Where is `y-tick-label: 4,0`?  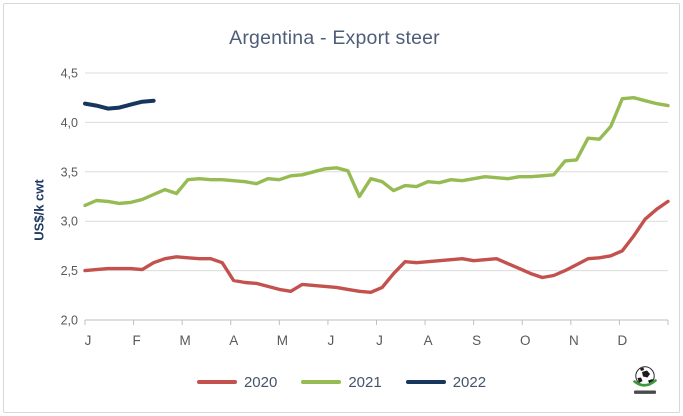
y-tick-label: 4,0 is located at coordinates (69, 123).